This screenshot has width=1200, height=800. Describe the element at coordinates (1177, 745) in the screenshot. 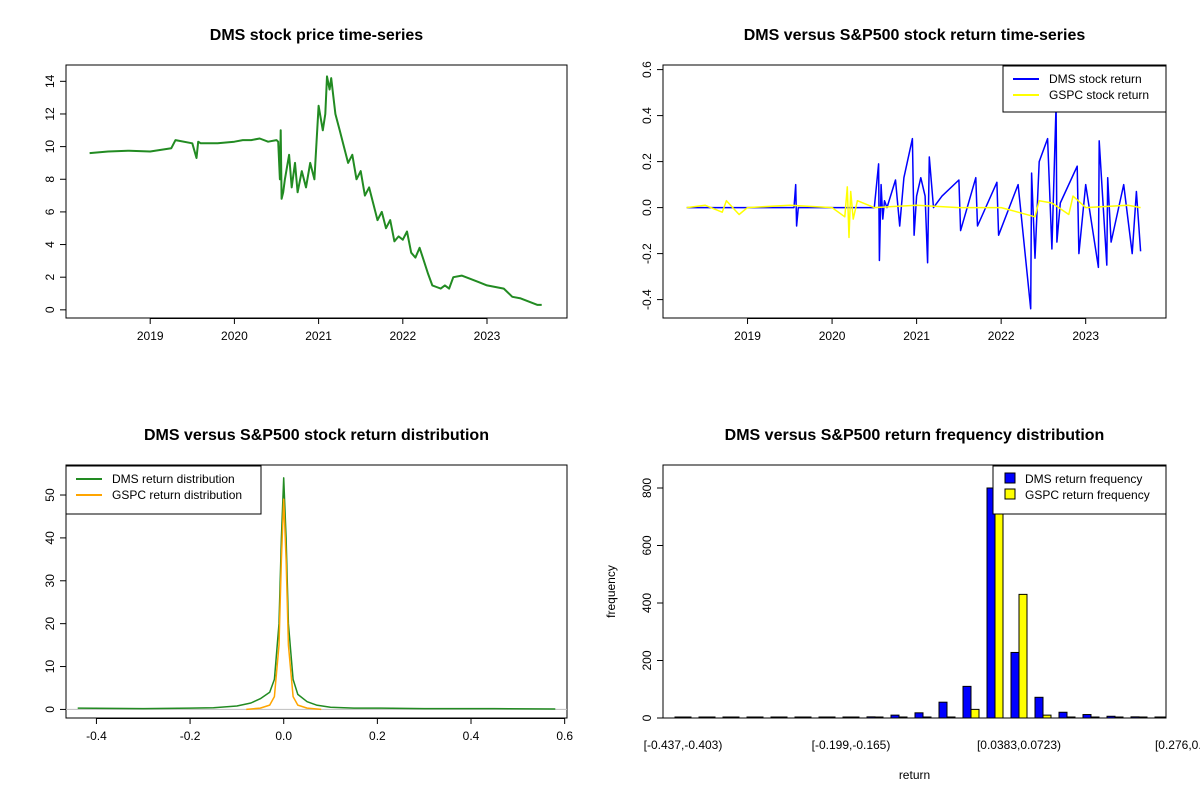

I see `x-tick-label: [0.276,0.31)` at that location.